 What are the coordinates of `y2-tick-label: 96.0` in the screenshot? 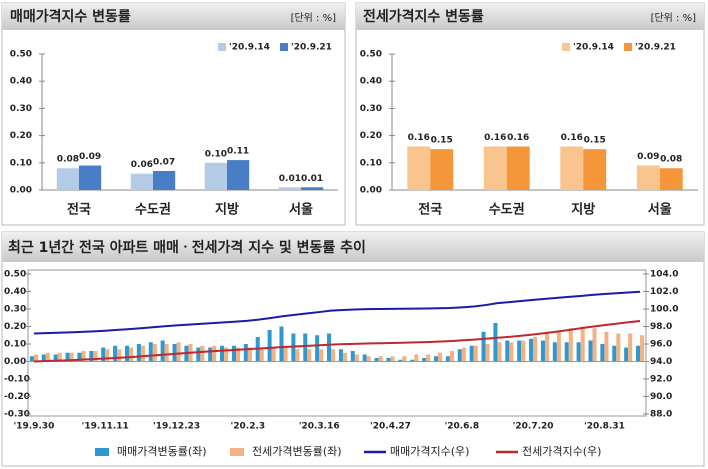 It's located at (661, 345).